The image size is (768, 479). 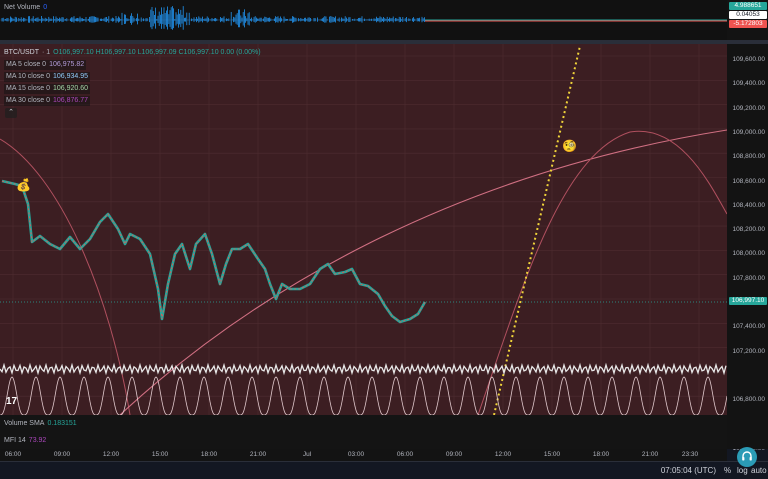 What do you see at coordinates (728, 470) in the screenshot?
I see `percent-scale-toggle: %` at bounding box center [728, 470].